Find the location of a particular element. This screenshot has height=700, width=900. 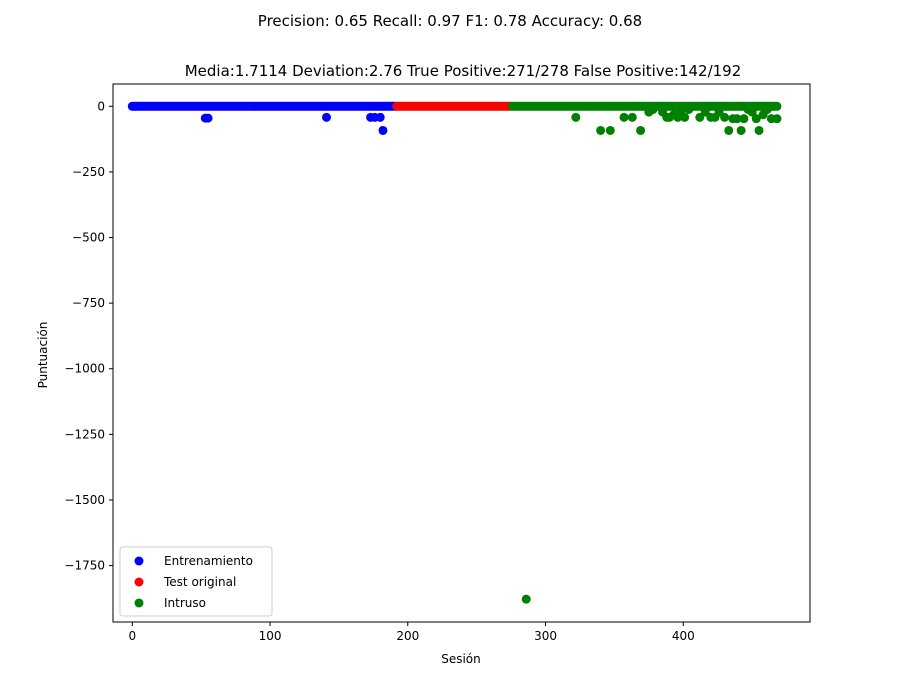

y-tick-label: −250 is located at coordinates (88, 172).